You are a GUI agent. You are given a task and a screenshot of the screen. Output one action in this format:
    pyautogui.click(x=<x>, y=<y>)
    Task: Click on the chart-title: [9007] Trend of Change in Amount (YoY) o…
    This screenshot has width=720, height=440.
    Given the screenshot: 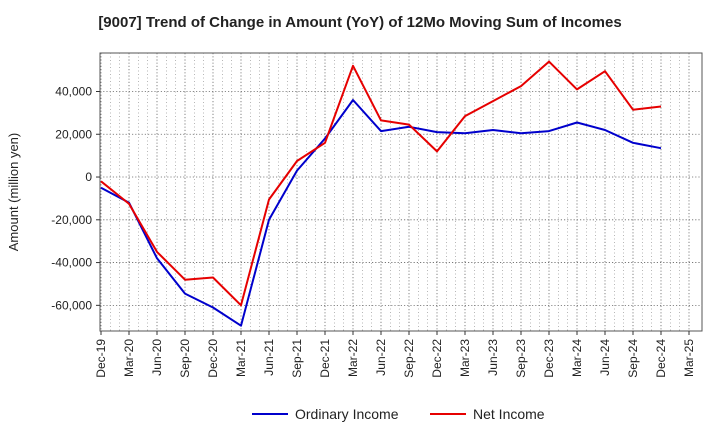 What is the action you would take?
    pyautogui.click(x=360, y=22)
    